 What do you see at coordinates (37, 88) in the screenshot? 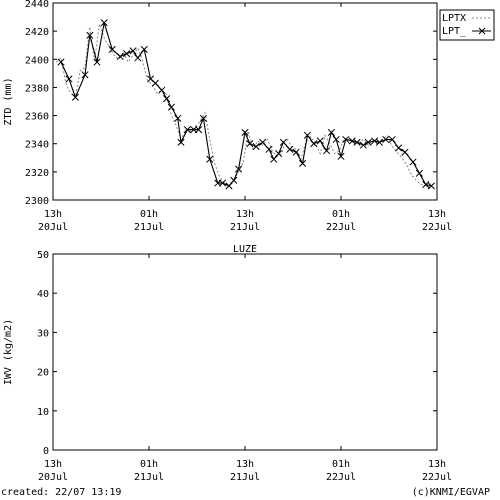
I see `y-tick-label: 2380` at bounding box center [37, 88].